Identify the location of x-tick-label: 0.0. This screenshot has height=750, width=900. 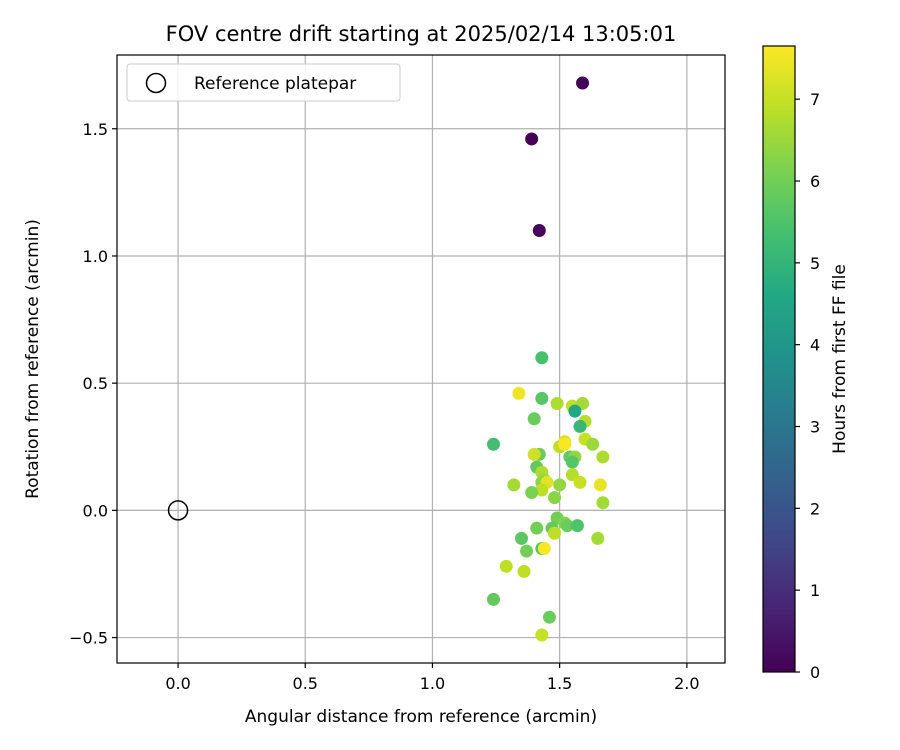
(177, 683).